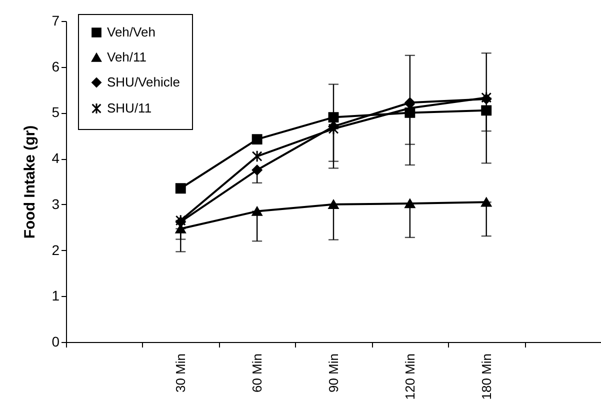 Image resolution: width=601 pixels, height=413 pixels. Describe the element at coordinates (56, 112) in the screenshot. I see `y-tick-label: 5` at that location.